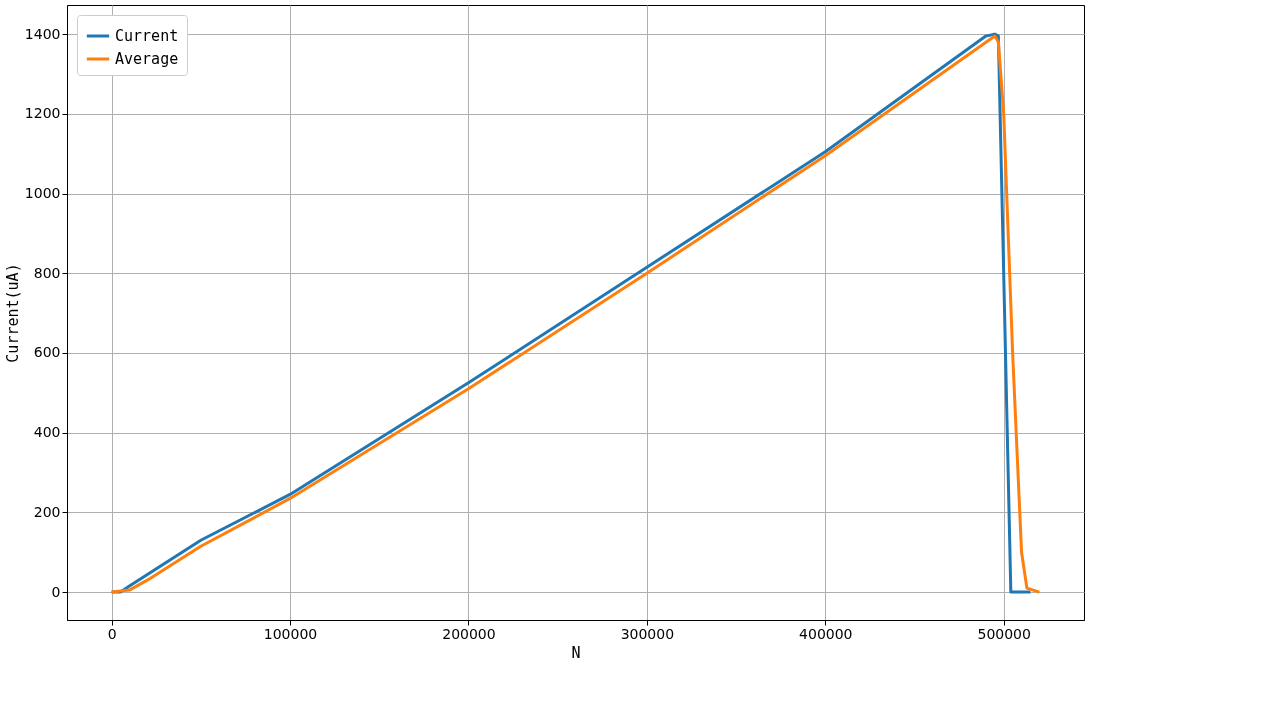  Describe the element at coordinates (47, 352) in the screenshot. I see `y-tick-label: 600` at that location.